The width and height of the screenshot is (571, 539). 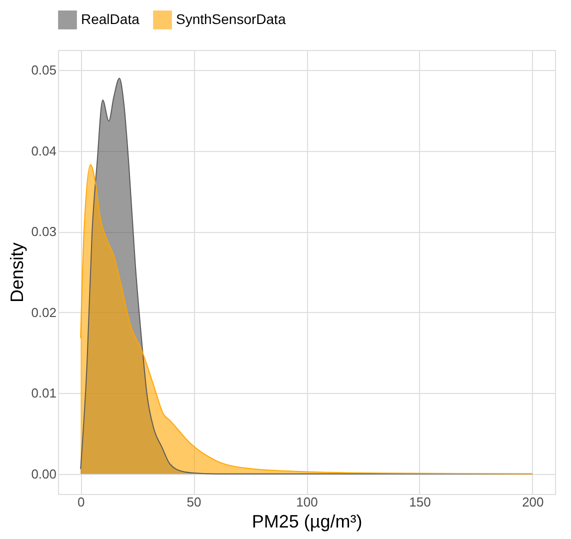 I want to click on x-axis-title: PM25 (µg/m³), so click(x=307, y=522).